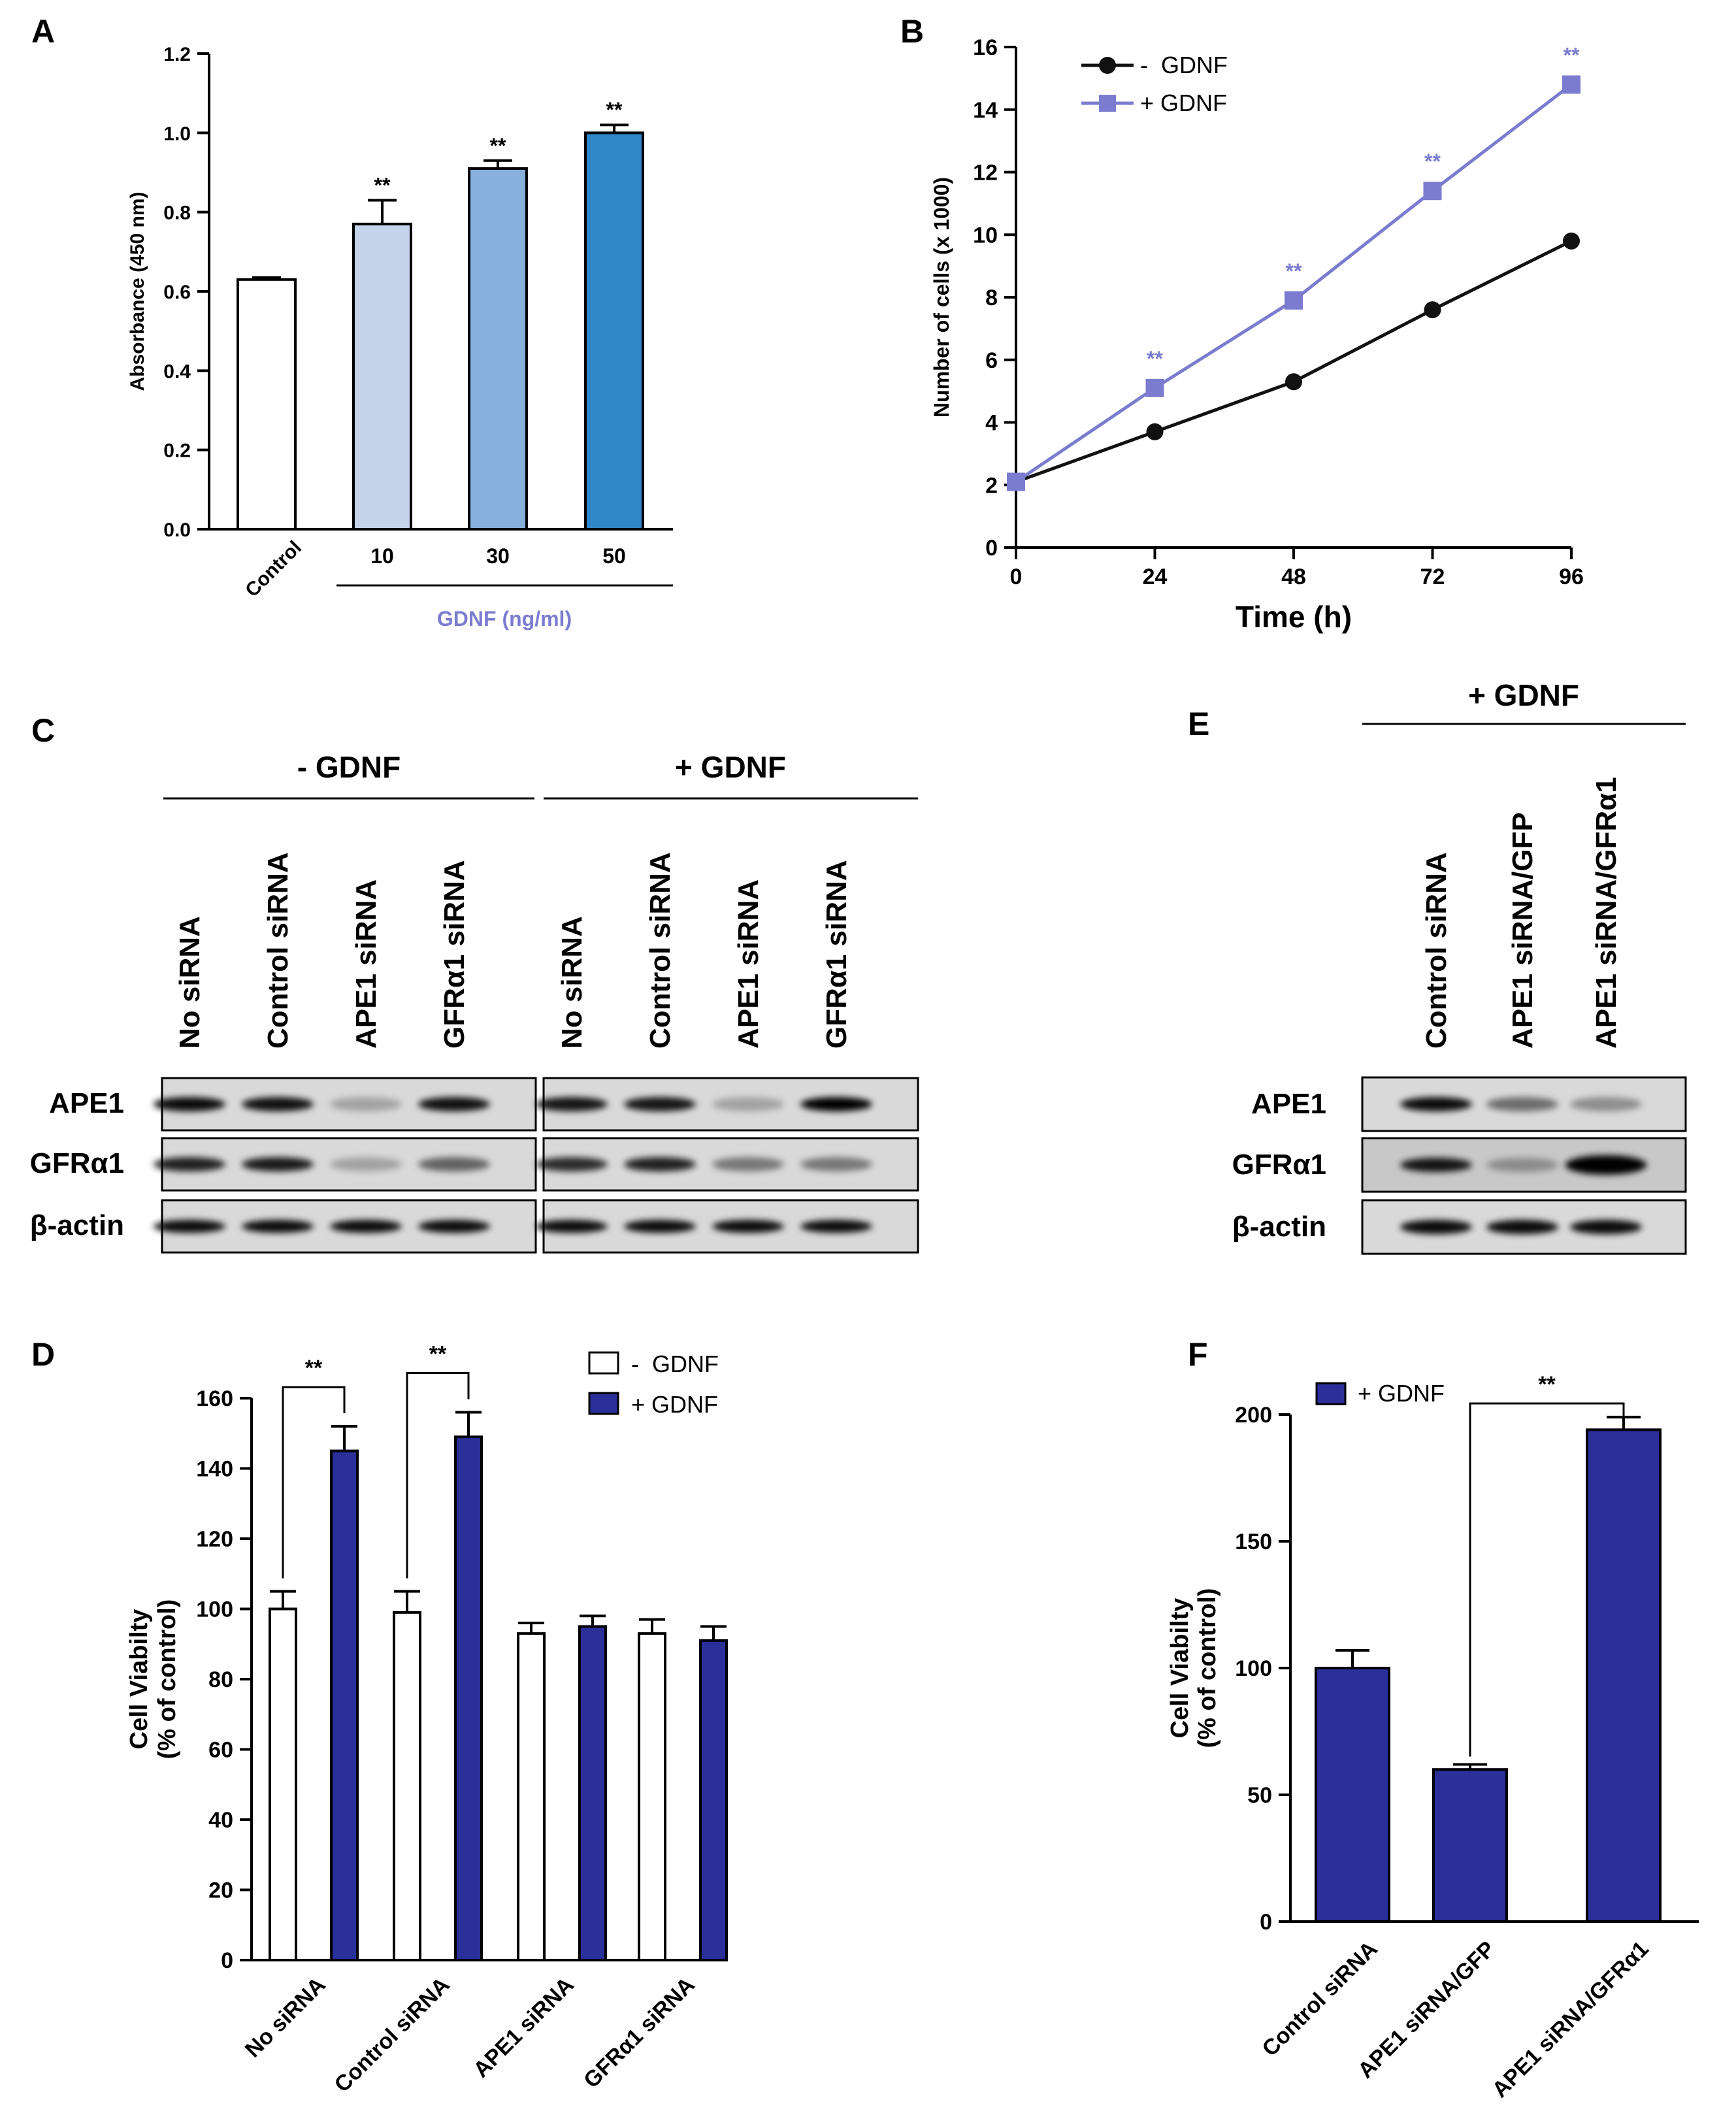 This screenshot has height=2113, width=1736. Describe the element at coordinates (1547, 1384) in the screenshot. I see `chart-f-significance: **` at that location.